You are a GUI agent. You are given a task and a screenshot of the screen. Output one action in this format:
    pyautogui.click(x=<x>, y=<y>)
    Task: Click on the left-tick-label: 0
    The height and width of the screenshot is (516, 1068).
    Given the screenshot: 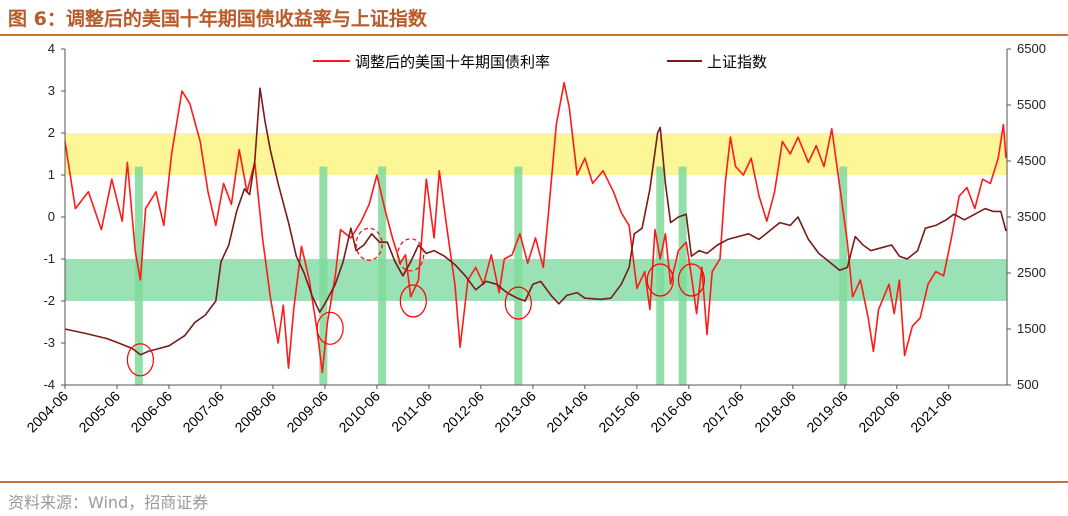 What is the action you would take?
    pyautogui.click(x=51, y=216)
    